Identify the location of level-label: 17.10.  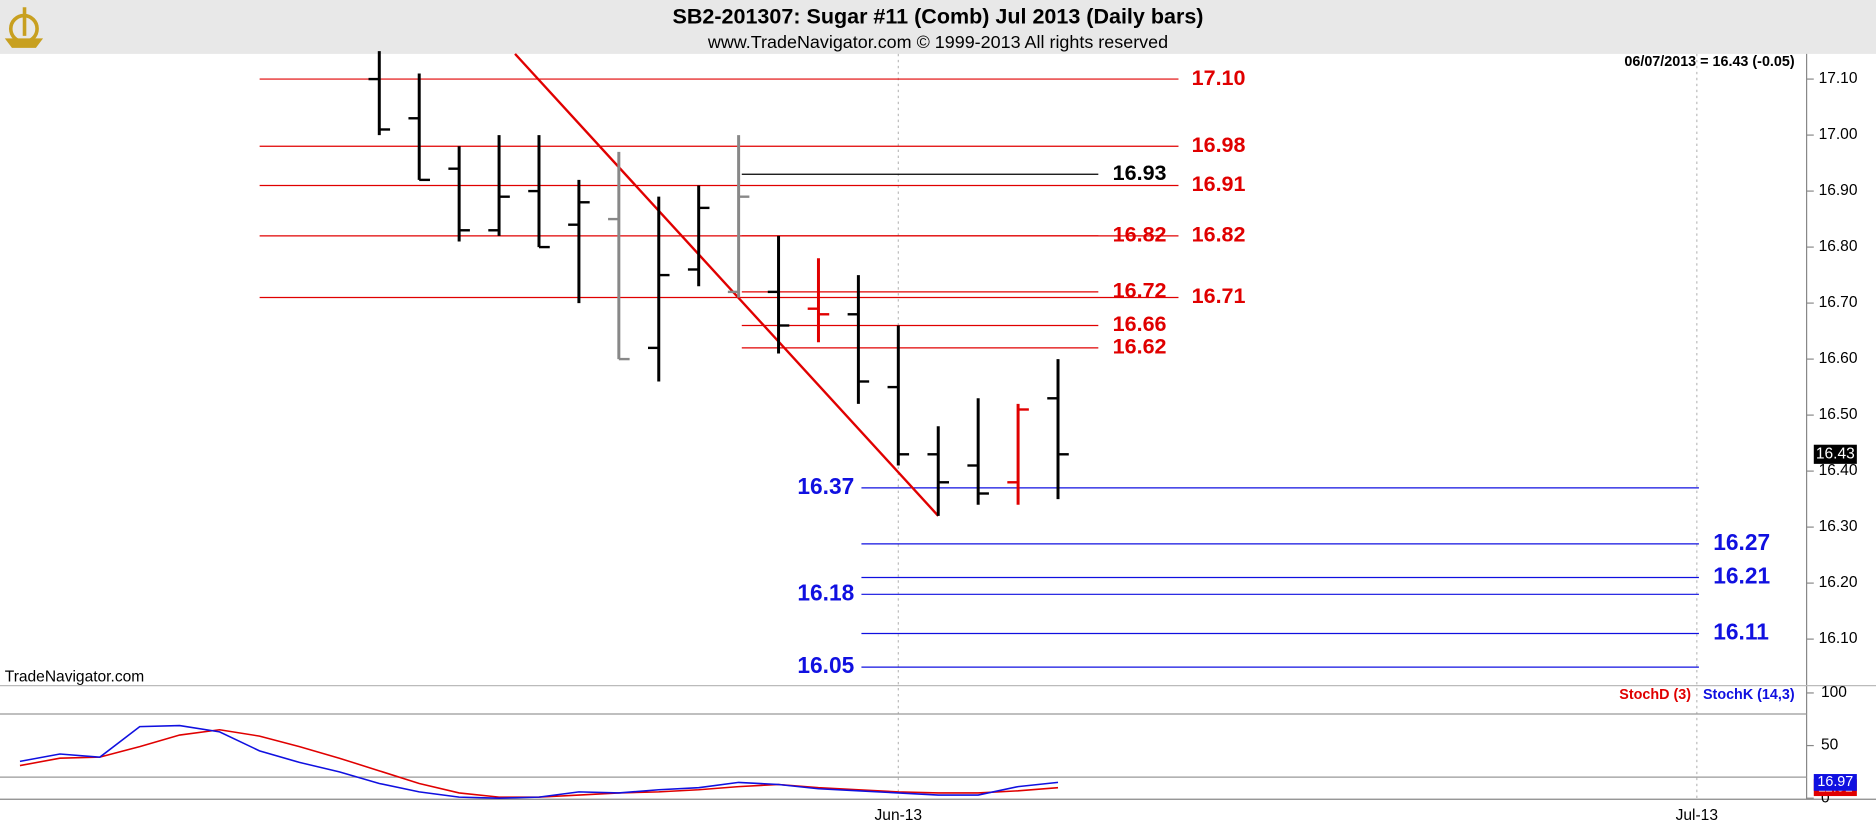
(1219, 78).